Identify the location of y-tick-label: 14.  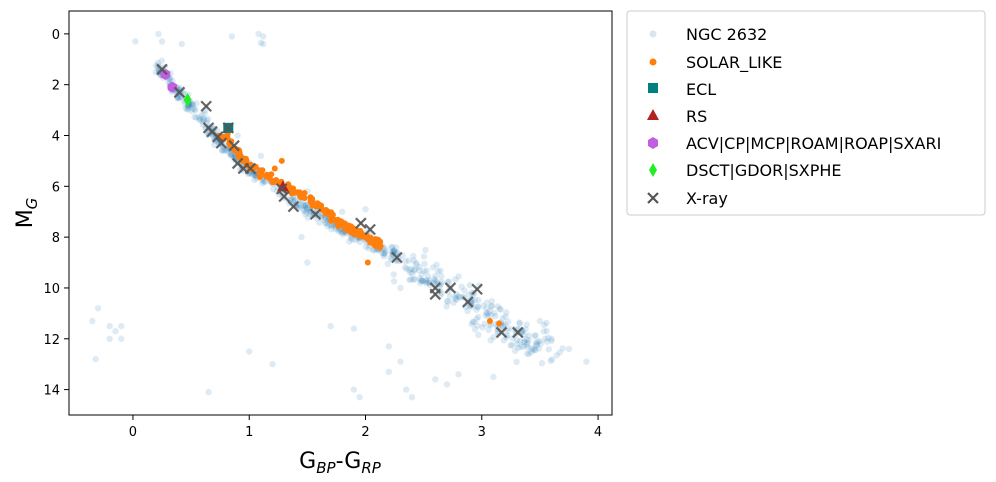
(51, 391).